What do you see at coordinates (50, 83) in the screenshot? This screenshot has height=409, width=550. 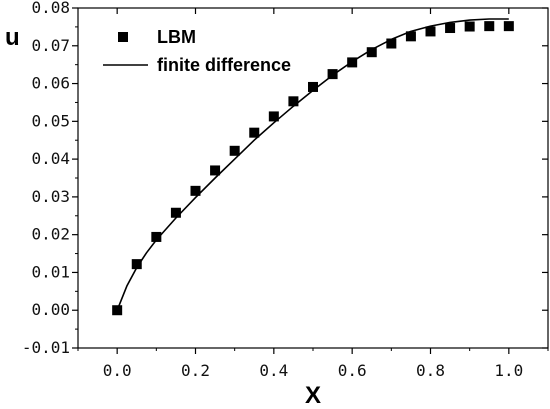 I see `y-tick-label: 0.06` at bounding box center [50, 83].